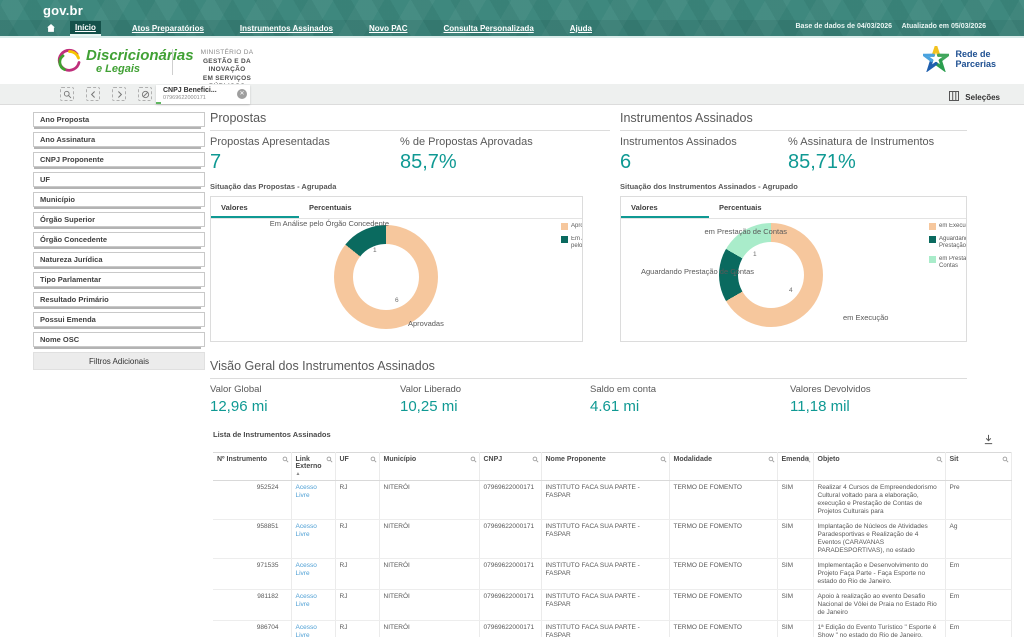 Image resolution: width=1024 pixels, height=637 pixels. What do you see at coordinates (947, 243) in the screenshot?
I see `legend-item-aguardando-prestacao-de-contas: Aguardando Prestação de Contas` at bounding box center [947, 243].